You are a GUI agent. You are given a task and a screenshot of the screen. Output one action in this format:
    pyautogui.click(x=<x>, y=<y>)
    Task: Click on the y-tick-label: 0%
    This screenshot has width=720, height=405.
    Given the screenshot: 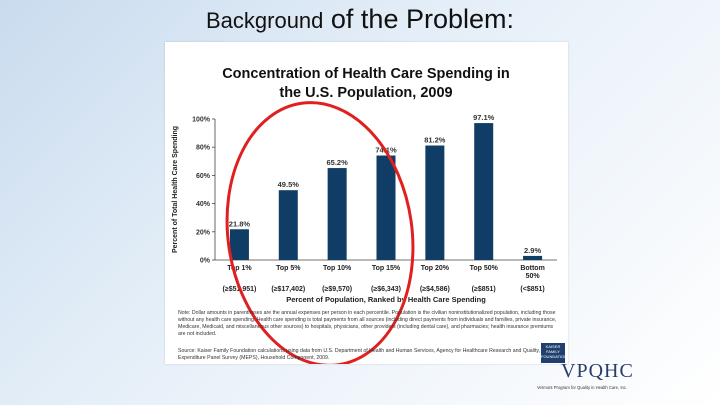 What is the action you would take?
    pyautogui.click(x=205, y=261)
    